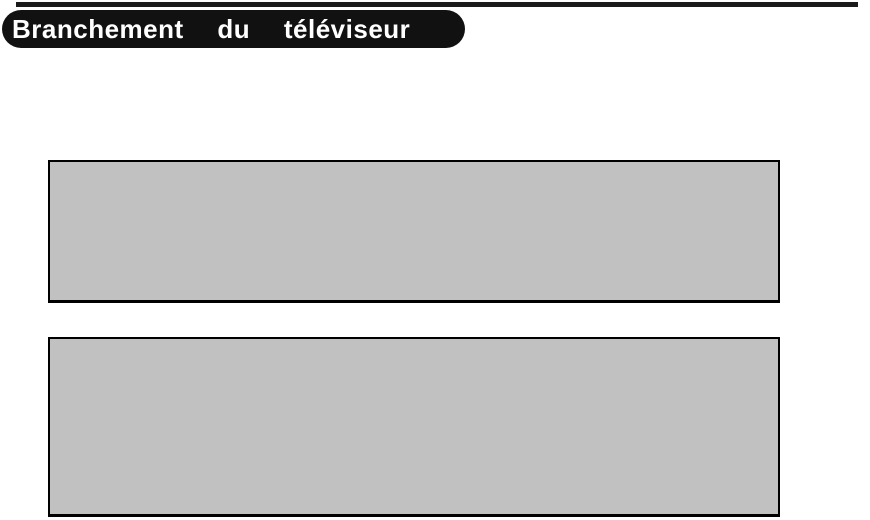 The height and width of the screenshot is (520, 870). I want to click on header-rule, so click(437, 4).